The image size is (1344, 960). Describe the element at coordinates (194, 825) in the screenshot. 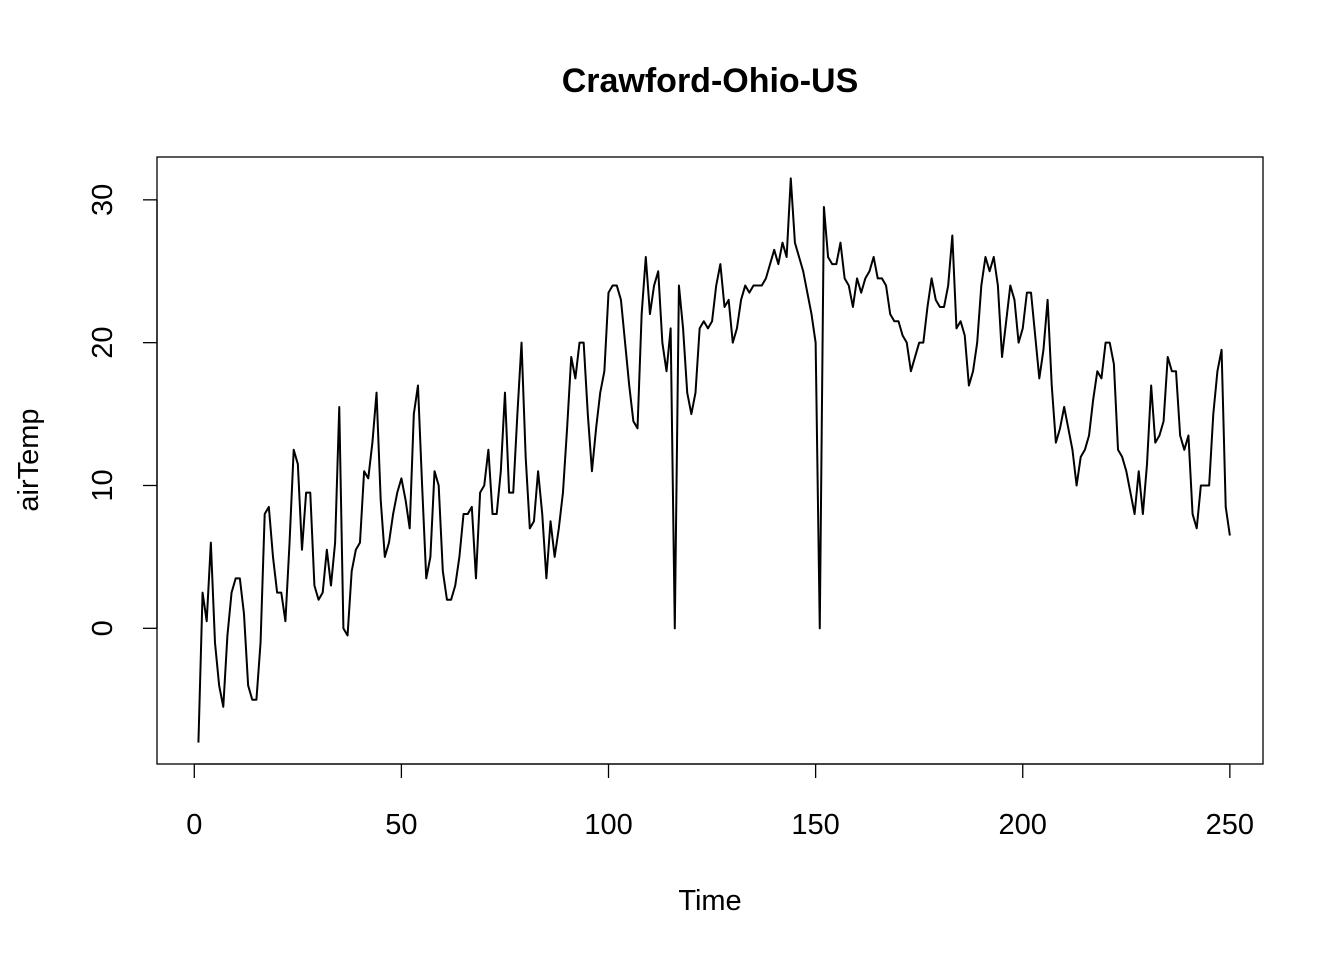

I see `x-tick-label: 0` at that location.